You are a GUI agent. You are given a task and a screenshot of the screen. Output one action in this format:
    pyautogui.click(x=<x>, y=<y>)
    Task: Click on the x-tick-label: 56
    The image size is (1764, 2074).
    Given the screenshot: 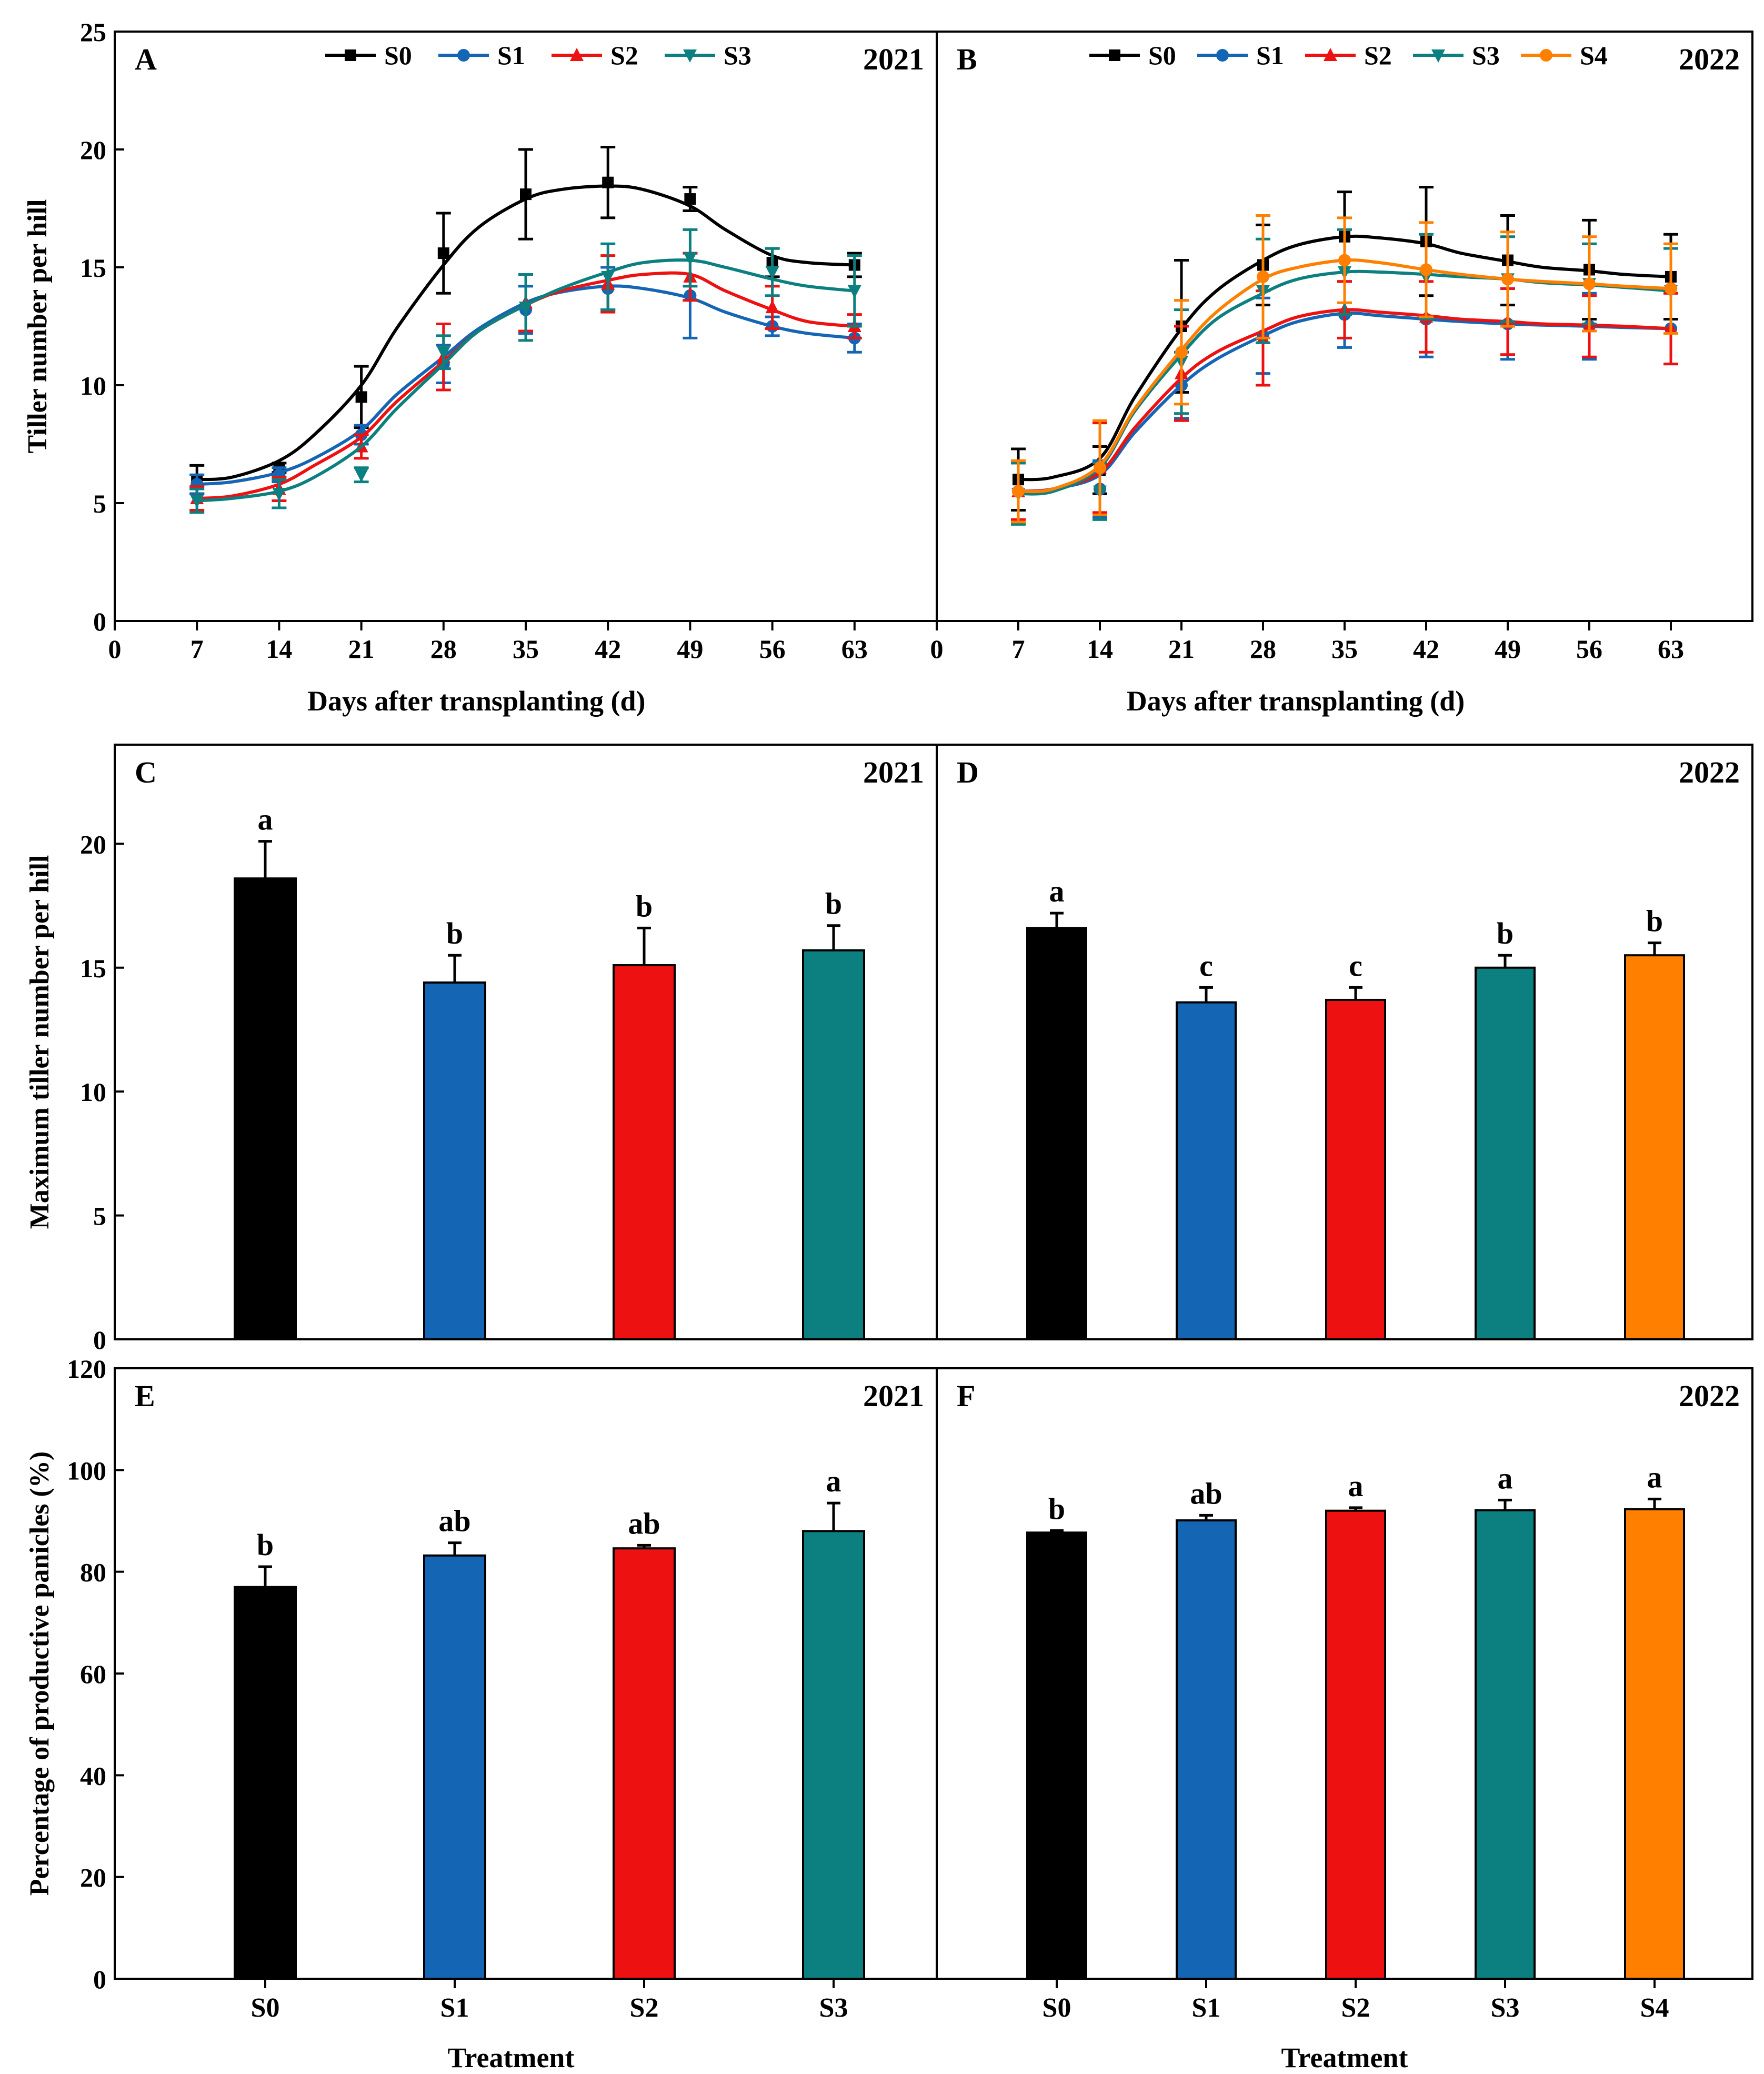 What is the action you would take?
    pyautogui.click(x=1589, y=649)
    